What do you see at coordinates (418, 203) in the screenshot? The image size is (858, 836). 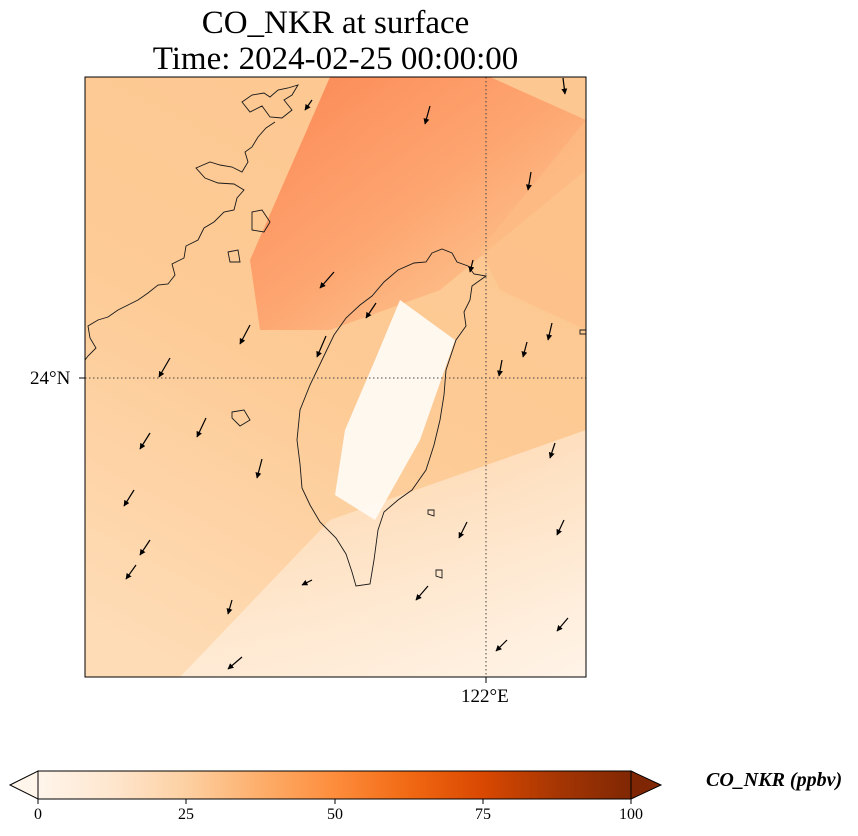 I see `plume-band` at bounding box center [418, 203].